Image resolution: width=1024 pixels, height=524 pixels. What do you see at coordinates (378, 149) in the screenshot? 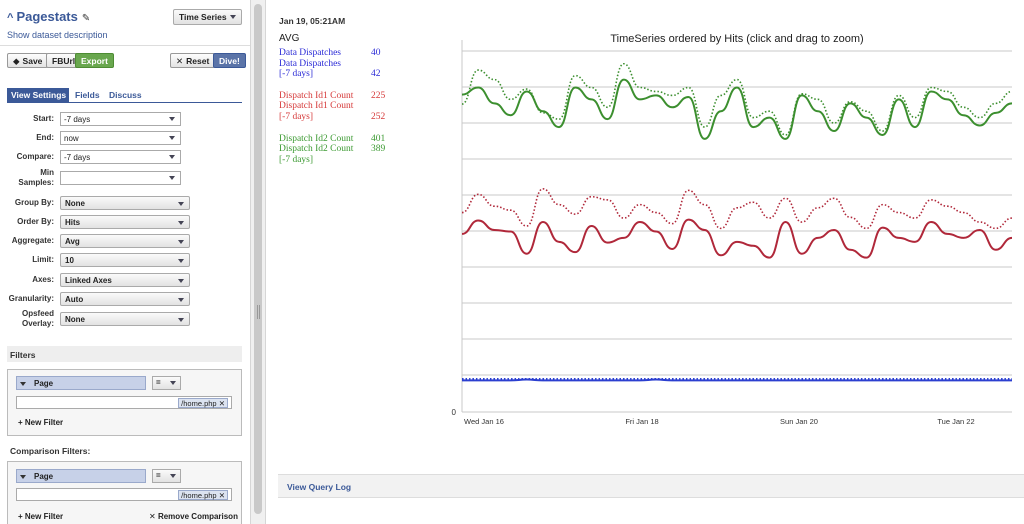
I see `legend-series-value: 389` at bounding box center [378, 149].